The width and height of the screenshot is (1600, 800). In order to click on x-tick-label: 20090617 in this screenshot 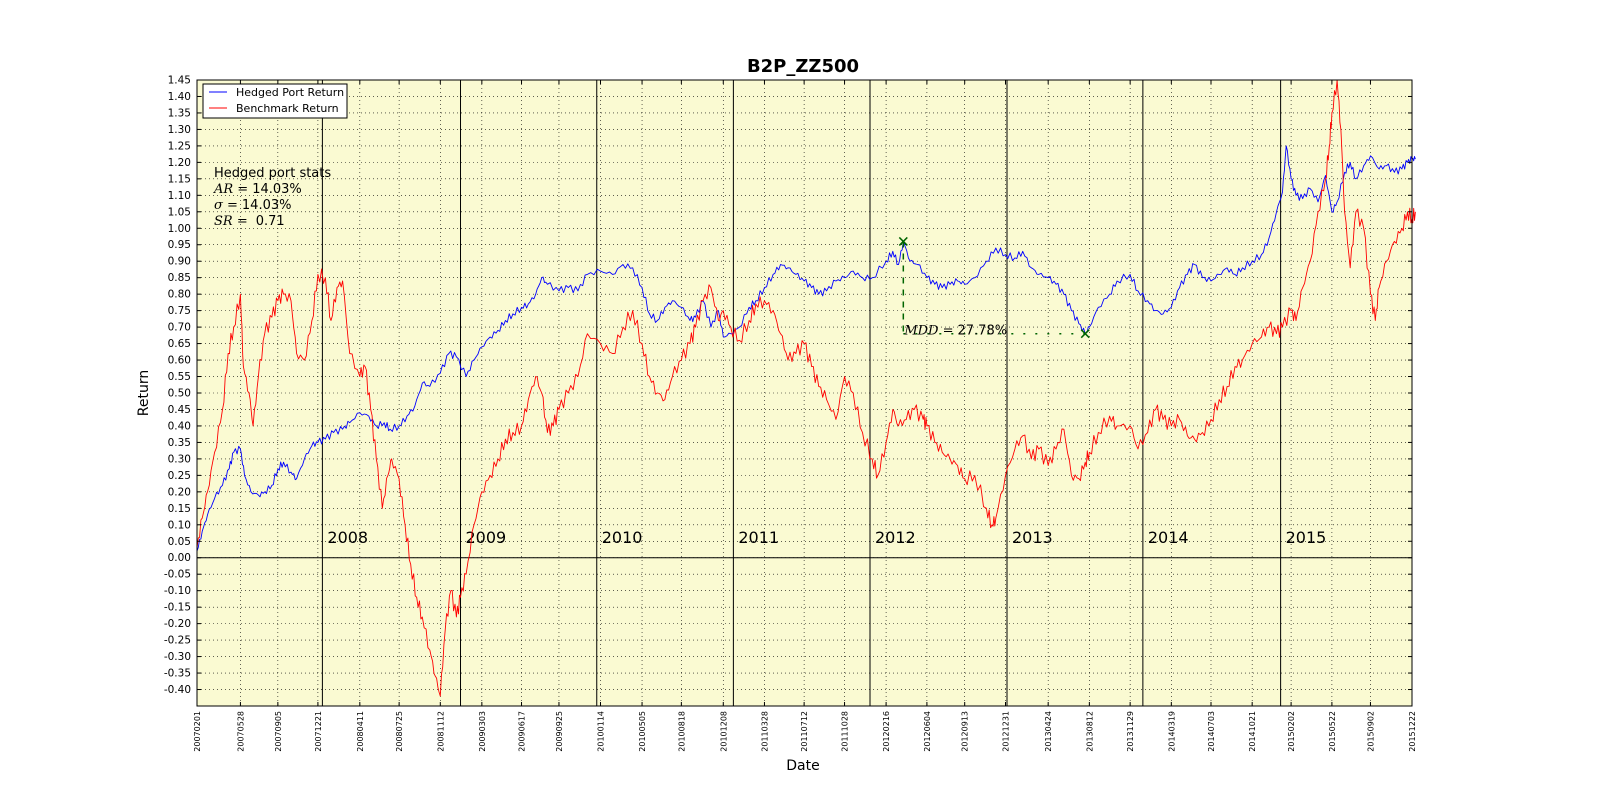, I will do `click(522, 731)`.